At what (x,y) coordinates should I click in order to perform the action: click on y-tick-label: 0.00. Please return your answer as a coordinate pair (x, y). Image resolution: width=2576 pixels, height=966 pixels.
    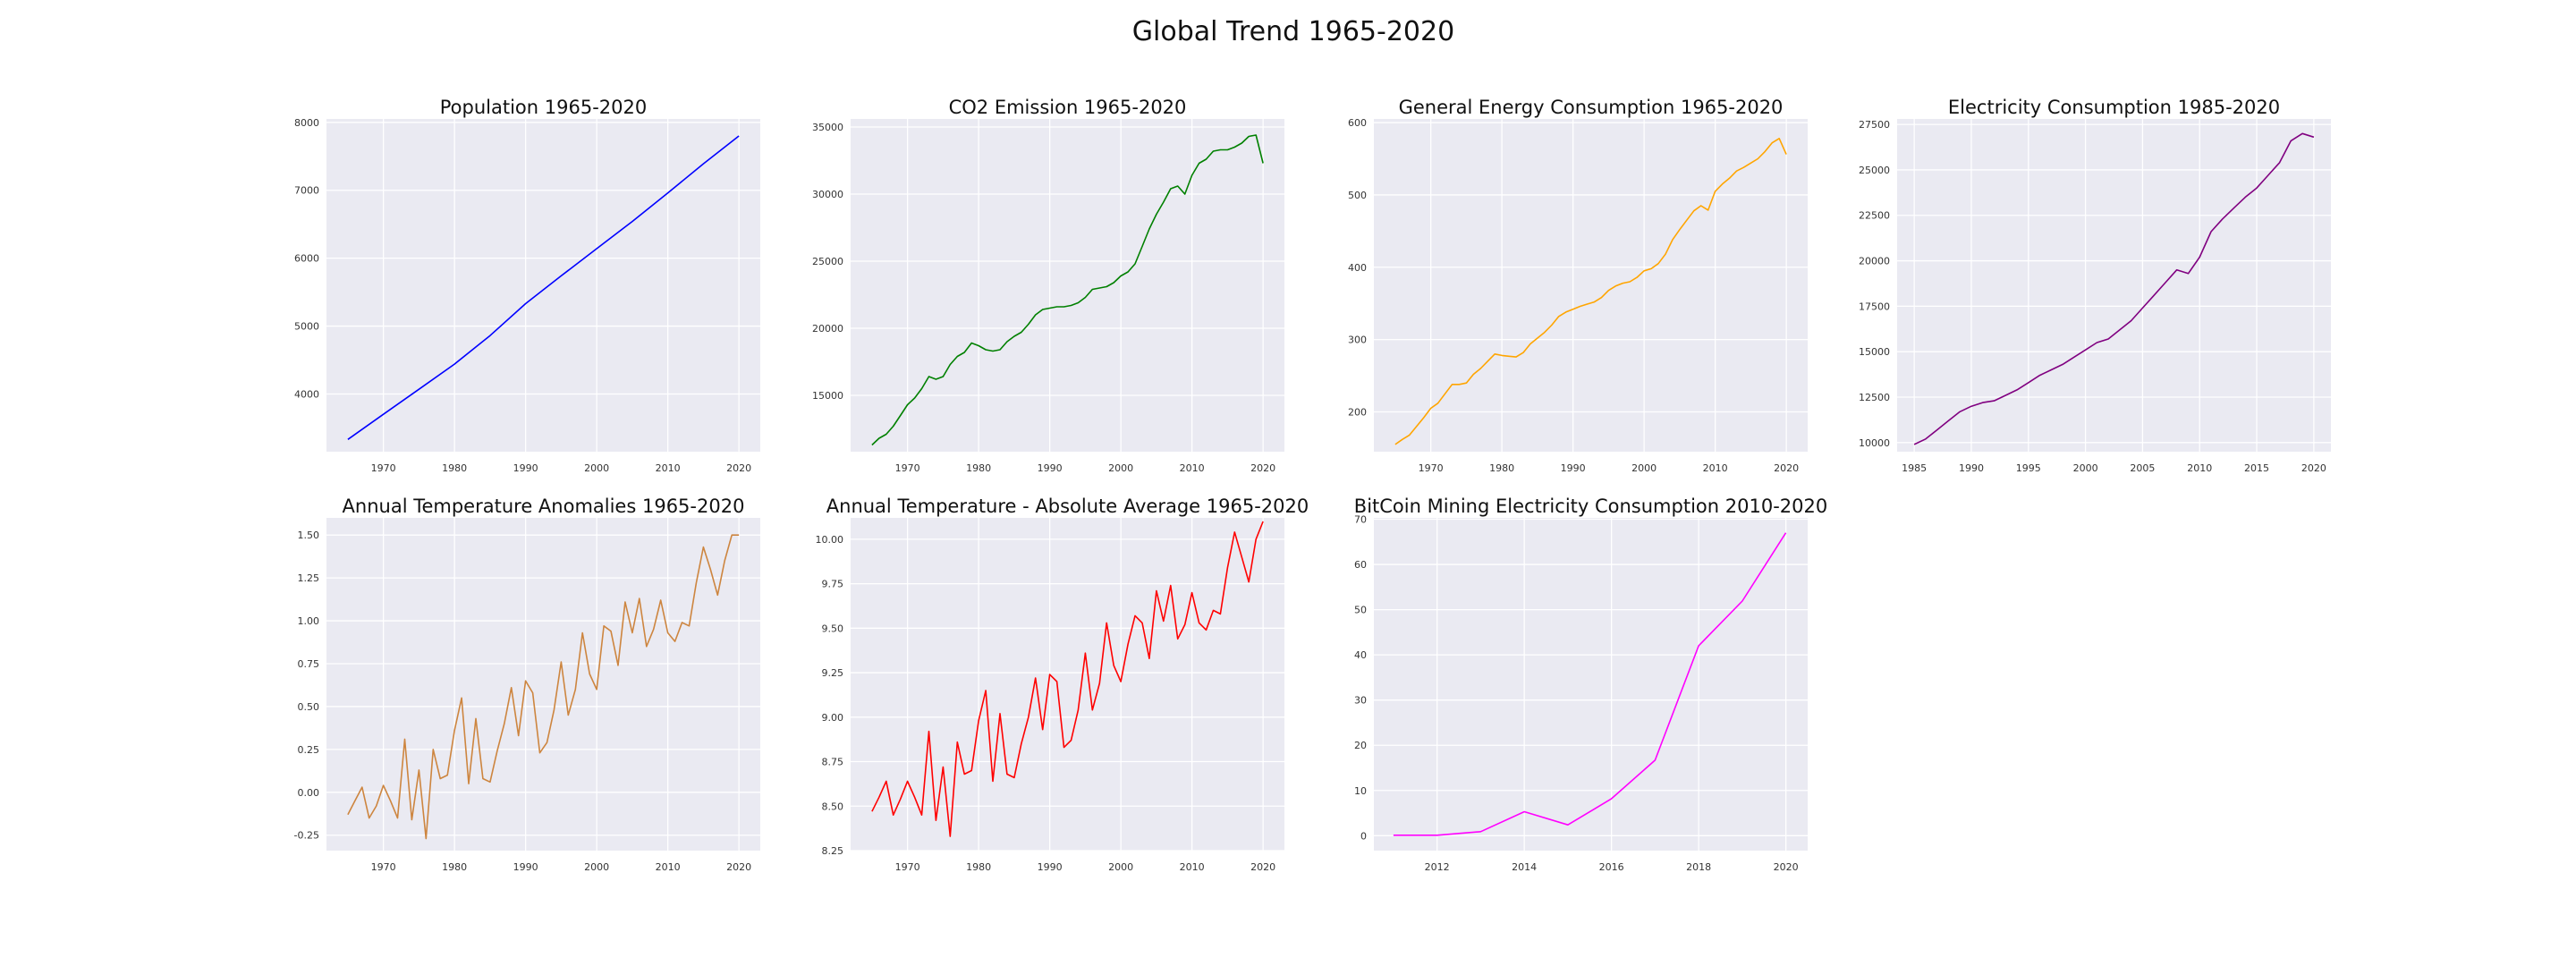
    Looking at the image, I should click on (309, 793).